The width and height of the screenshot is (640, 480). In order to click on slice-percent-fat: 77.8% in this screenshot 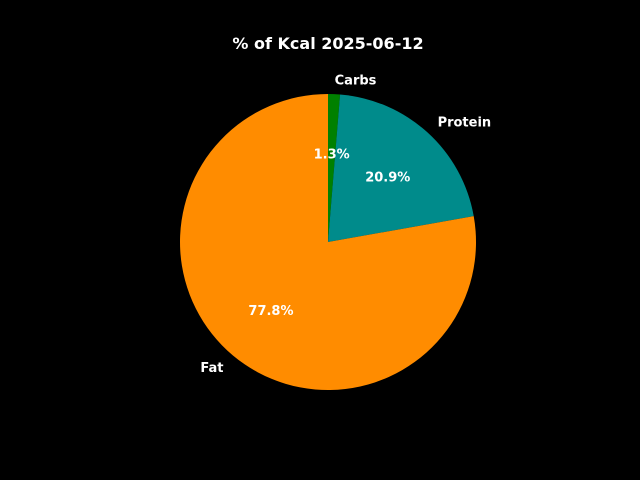, I will do `click(270, 311)`.